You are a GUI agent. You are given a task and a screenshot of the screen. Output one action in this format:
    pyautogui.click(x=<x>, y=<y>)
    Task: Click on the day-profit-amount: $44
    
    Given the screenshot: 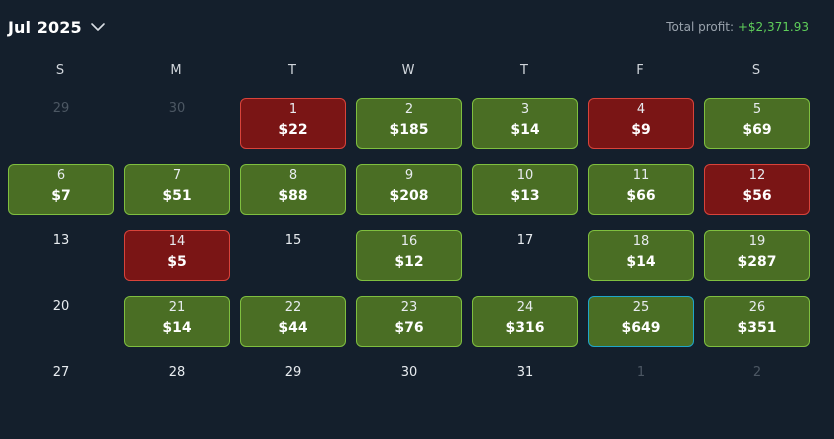 What is the action you would take?
    pyautogui.click(x=293, y=328)
    